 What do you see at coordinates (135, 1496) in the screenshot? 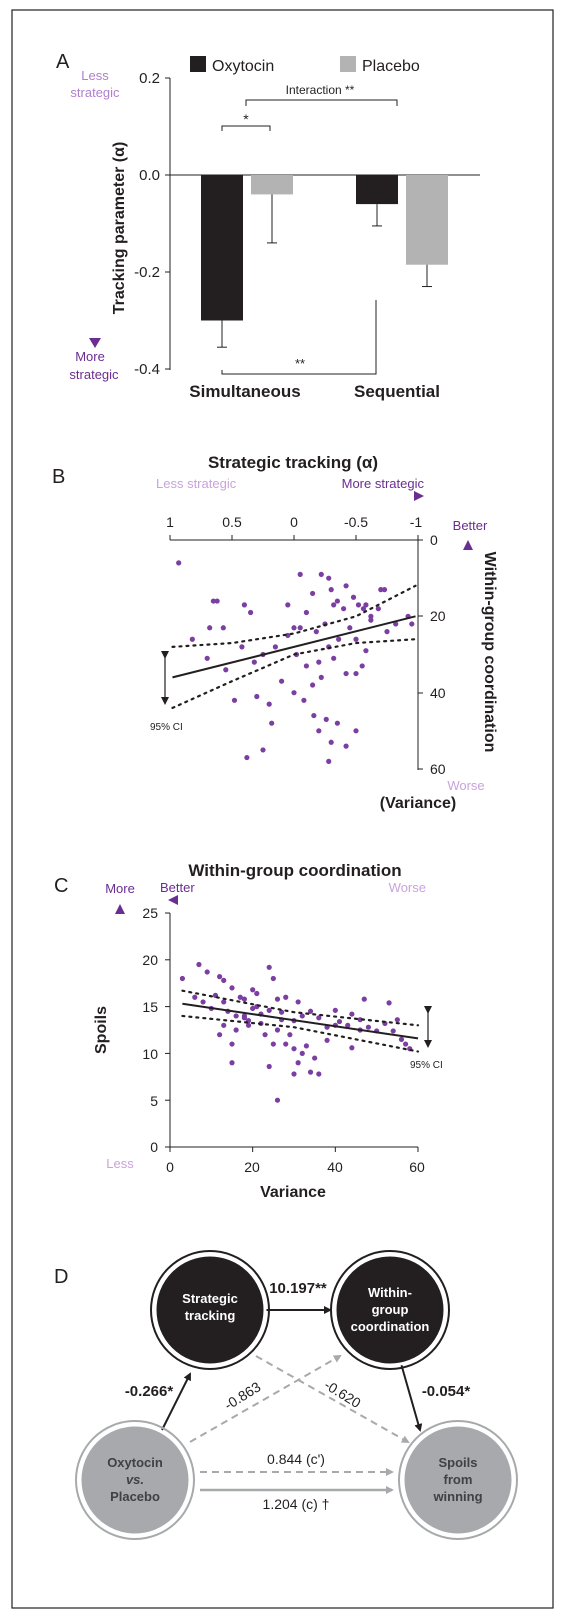
I see `node-text: Placebo` at bounding box center [135, 1496].